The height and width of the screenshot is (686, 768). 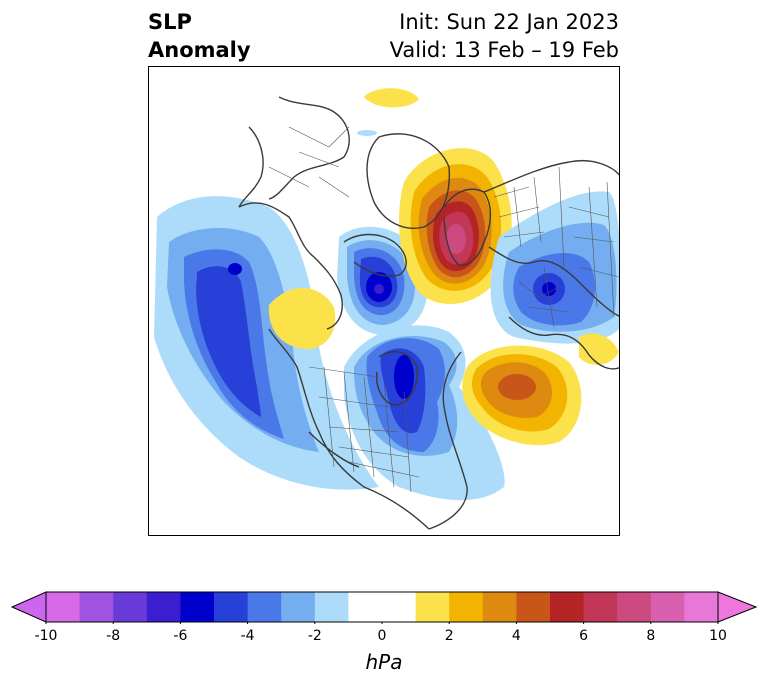 What do you see at coordinates (516, 636) in the screenshot?
I see `colorbar-tick-label: 4` at bounding box center [516, 636].